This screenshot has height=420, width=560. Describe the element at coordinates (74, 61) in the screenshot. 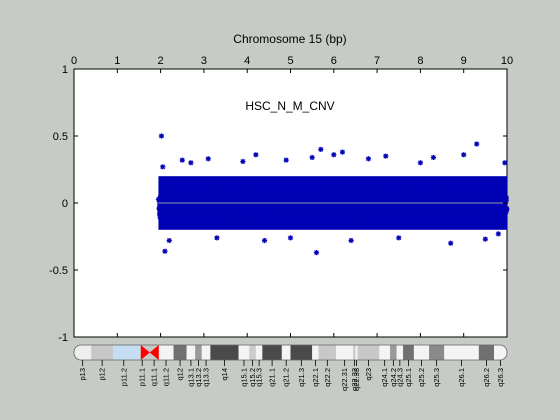

I see `x-tick-label: 0` at that location.